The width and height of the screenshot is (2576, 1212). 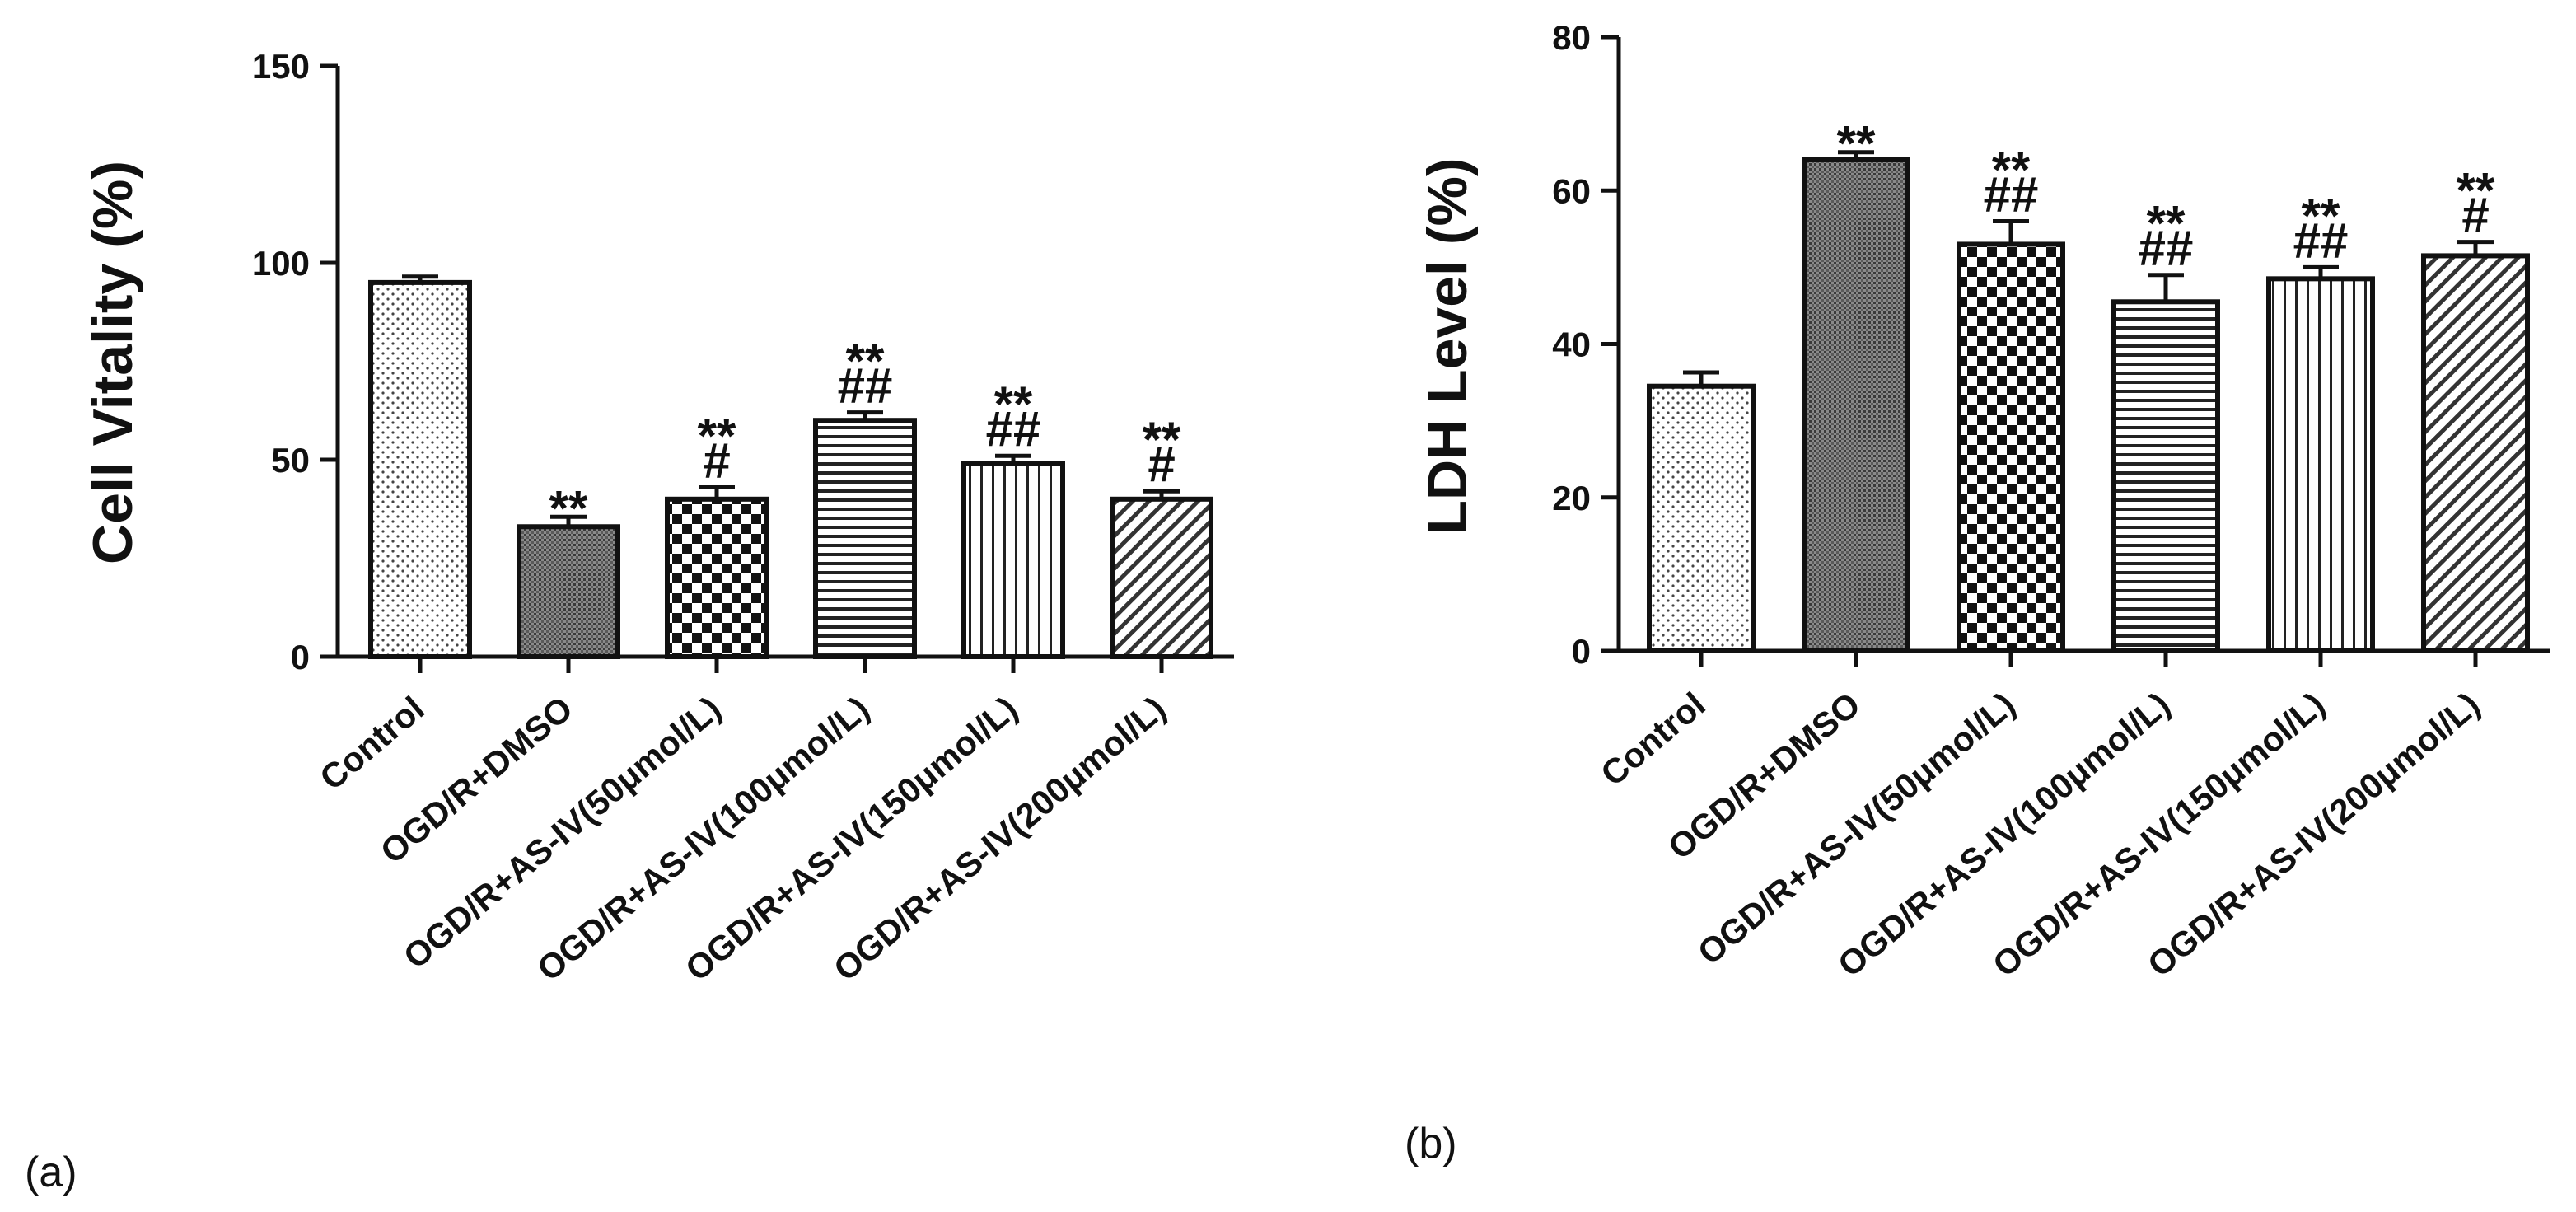 I want to click on panel-b-label: (b), so click(x=1431, y=1144).